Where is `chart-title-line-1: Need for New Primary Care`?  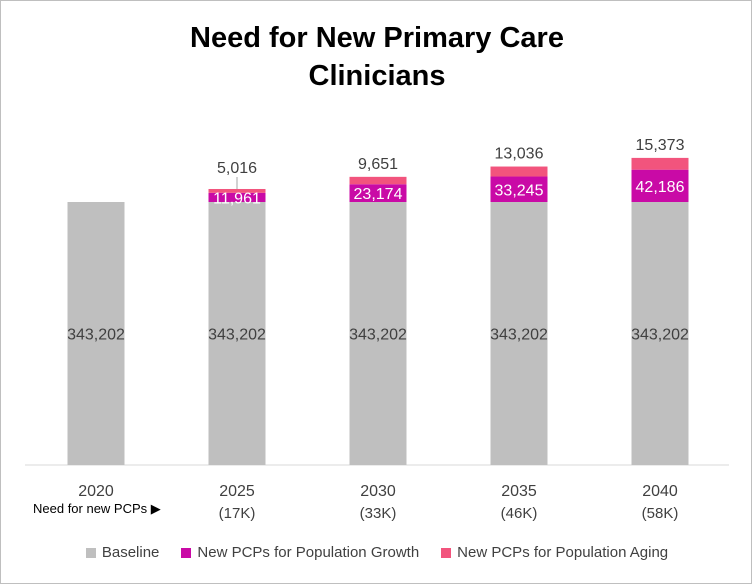 chart-title-line-1: Need for New Primary Care is located at coordinates (377, 38).